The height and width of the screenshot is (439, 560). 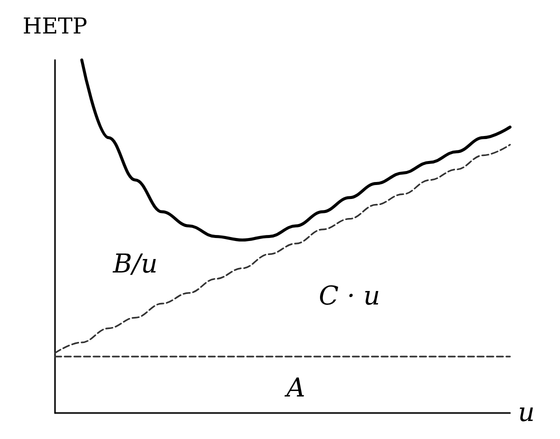 What do you see at coordinates (295, 388) in the screenshot?
I see `annotation: A` at bounding box center [295, 388].